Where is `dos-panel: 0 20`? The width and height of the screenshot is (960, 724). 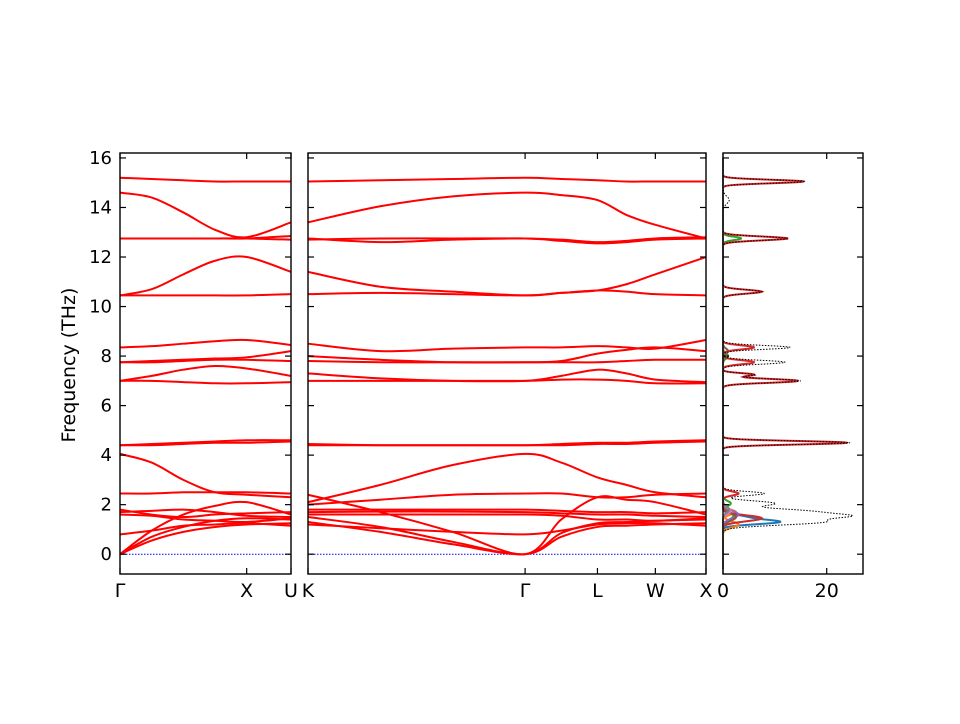 dos-panel: 0 20 is located at coordinates (790, 377).